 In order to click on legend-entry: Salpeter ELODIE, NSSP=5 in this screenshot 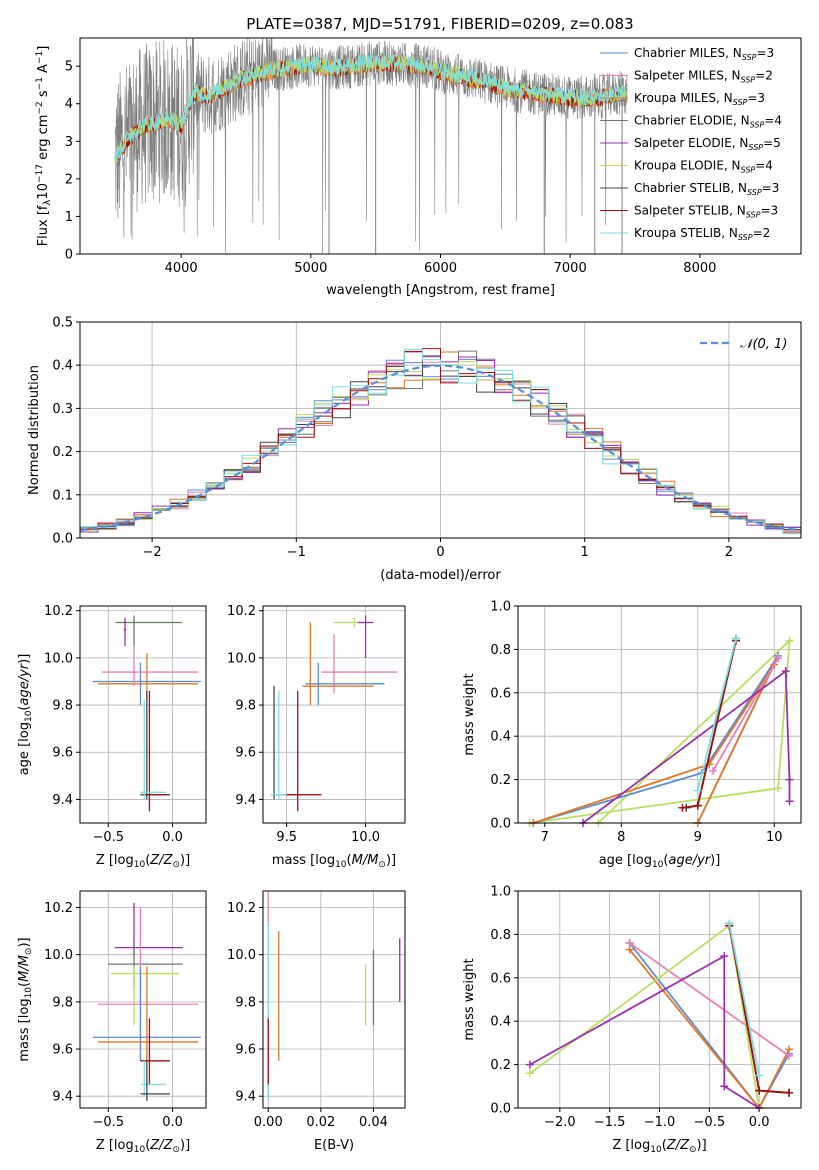, I will do `click(707, 144)`.